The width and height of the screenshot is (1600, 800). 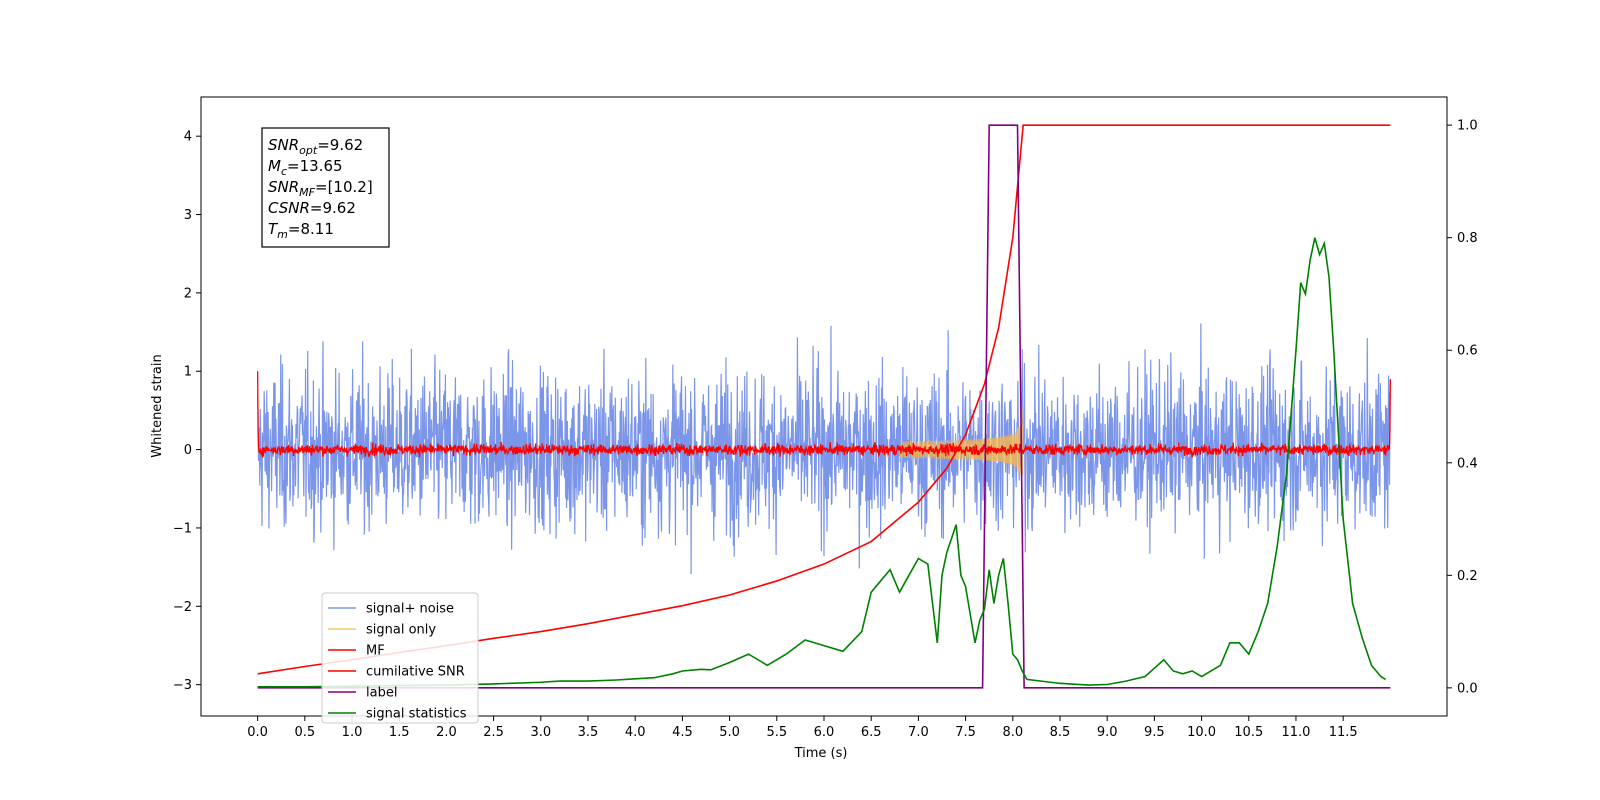 What do you see at coordinates (1060, 732) in the screenshot?
I see `x-tick-label: 8.5` at bounding box center [1060, 732].